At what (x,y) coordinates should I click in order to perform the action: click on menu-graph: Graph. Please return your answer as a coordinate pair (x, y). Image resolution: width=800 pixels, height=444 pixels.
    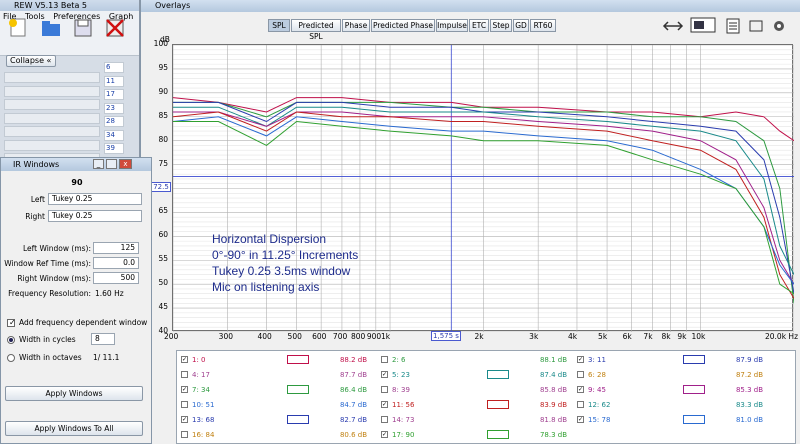
    Looking at the image, I should click on (121, 16).